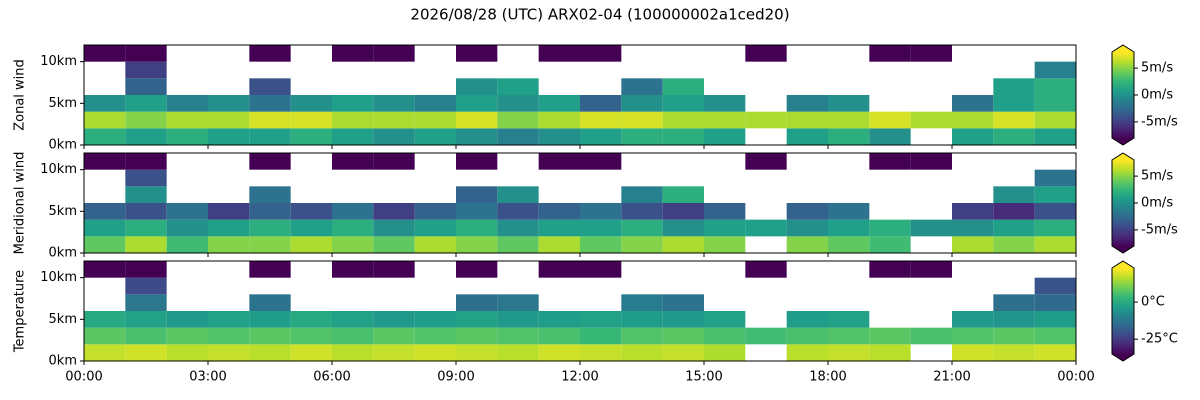 This screenshot has width=1200, height=400. I want to click on y-tick-label: 10km, so click(58, 169).